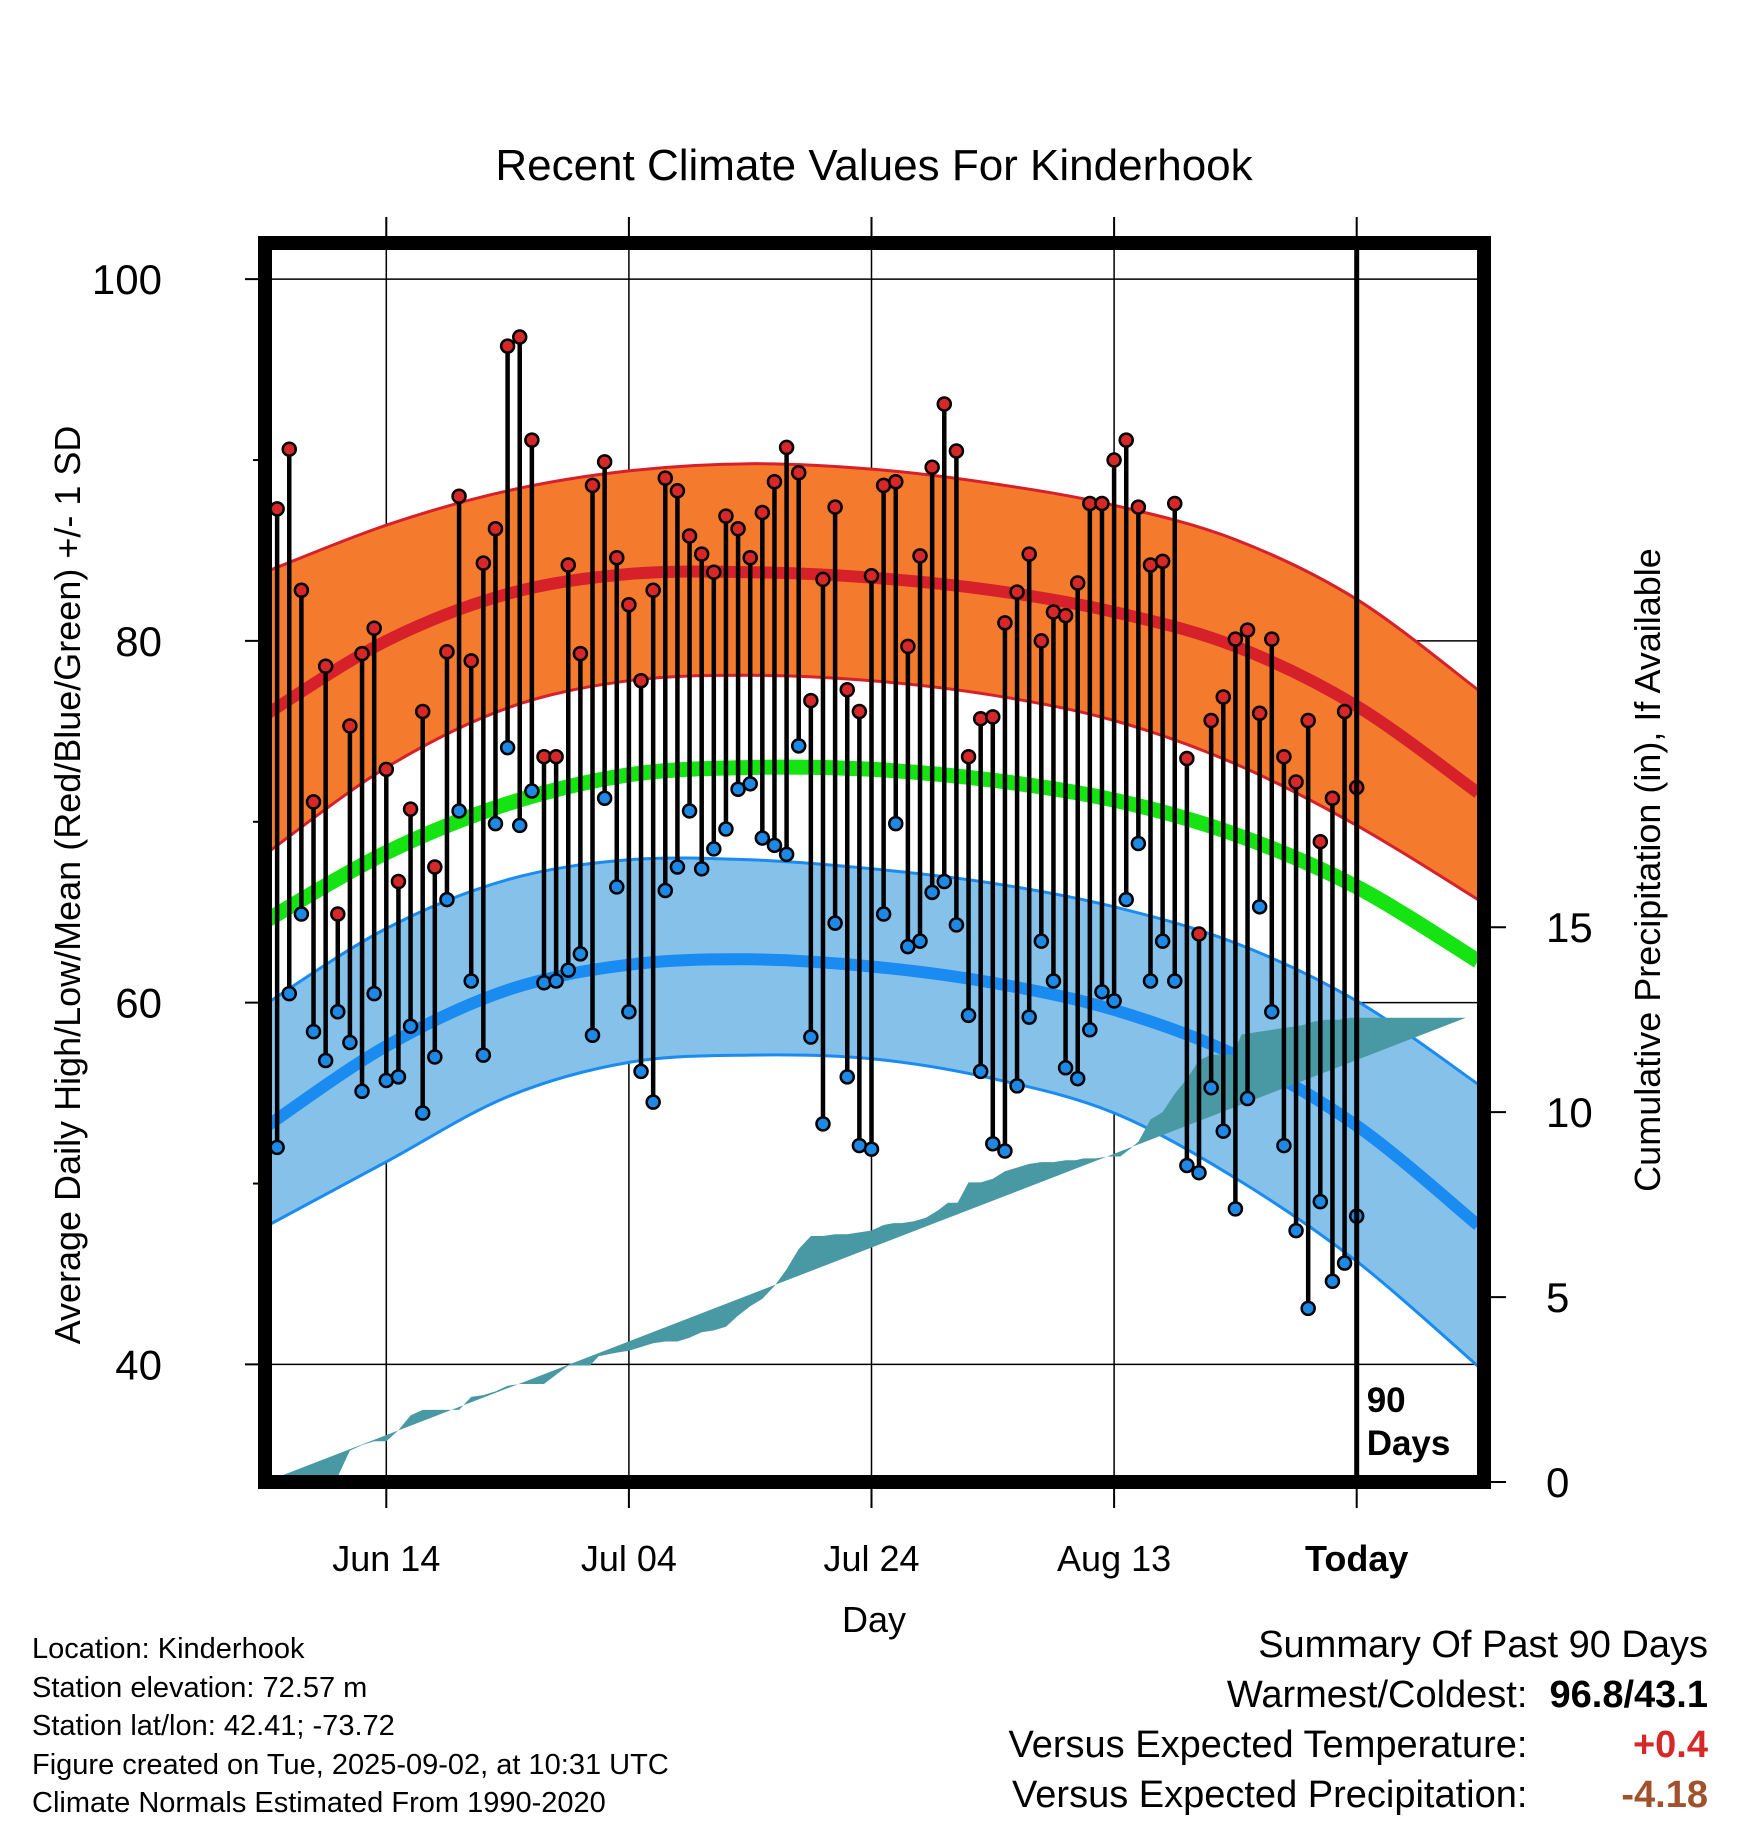 This screenshot has width=1748, height=1828. What do you see at coordinates (1569, 1112) in the screenshot?
I see `precip-tick-label: 10` at bounding box center [1569, 1112].